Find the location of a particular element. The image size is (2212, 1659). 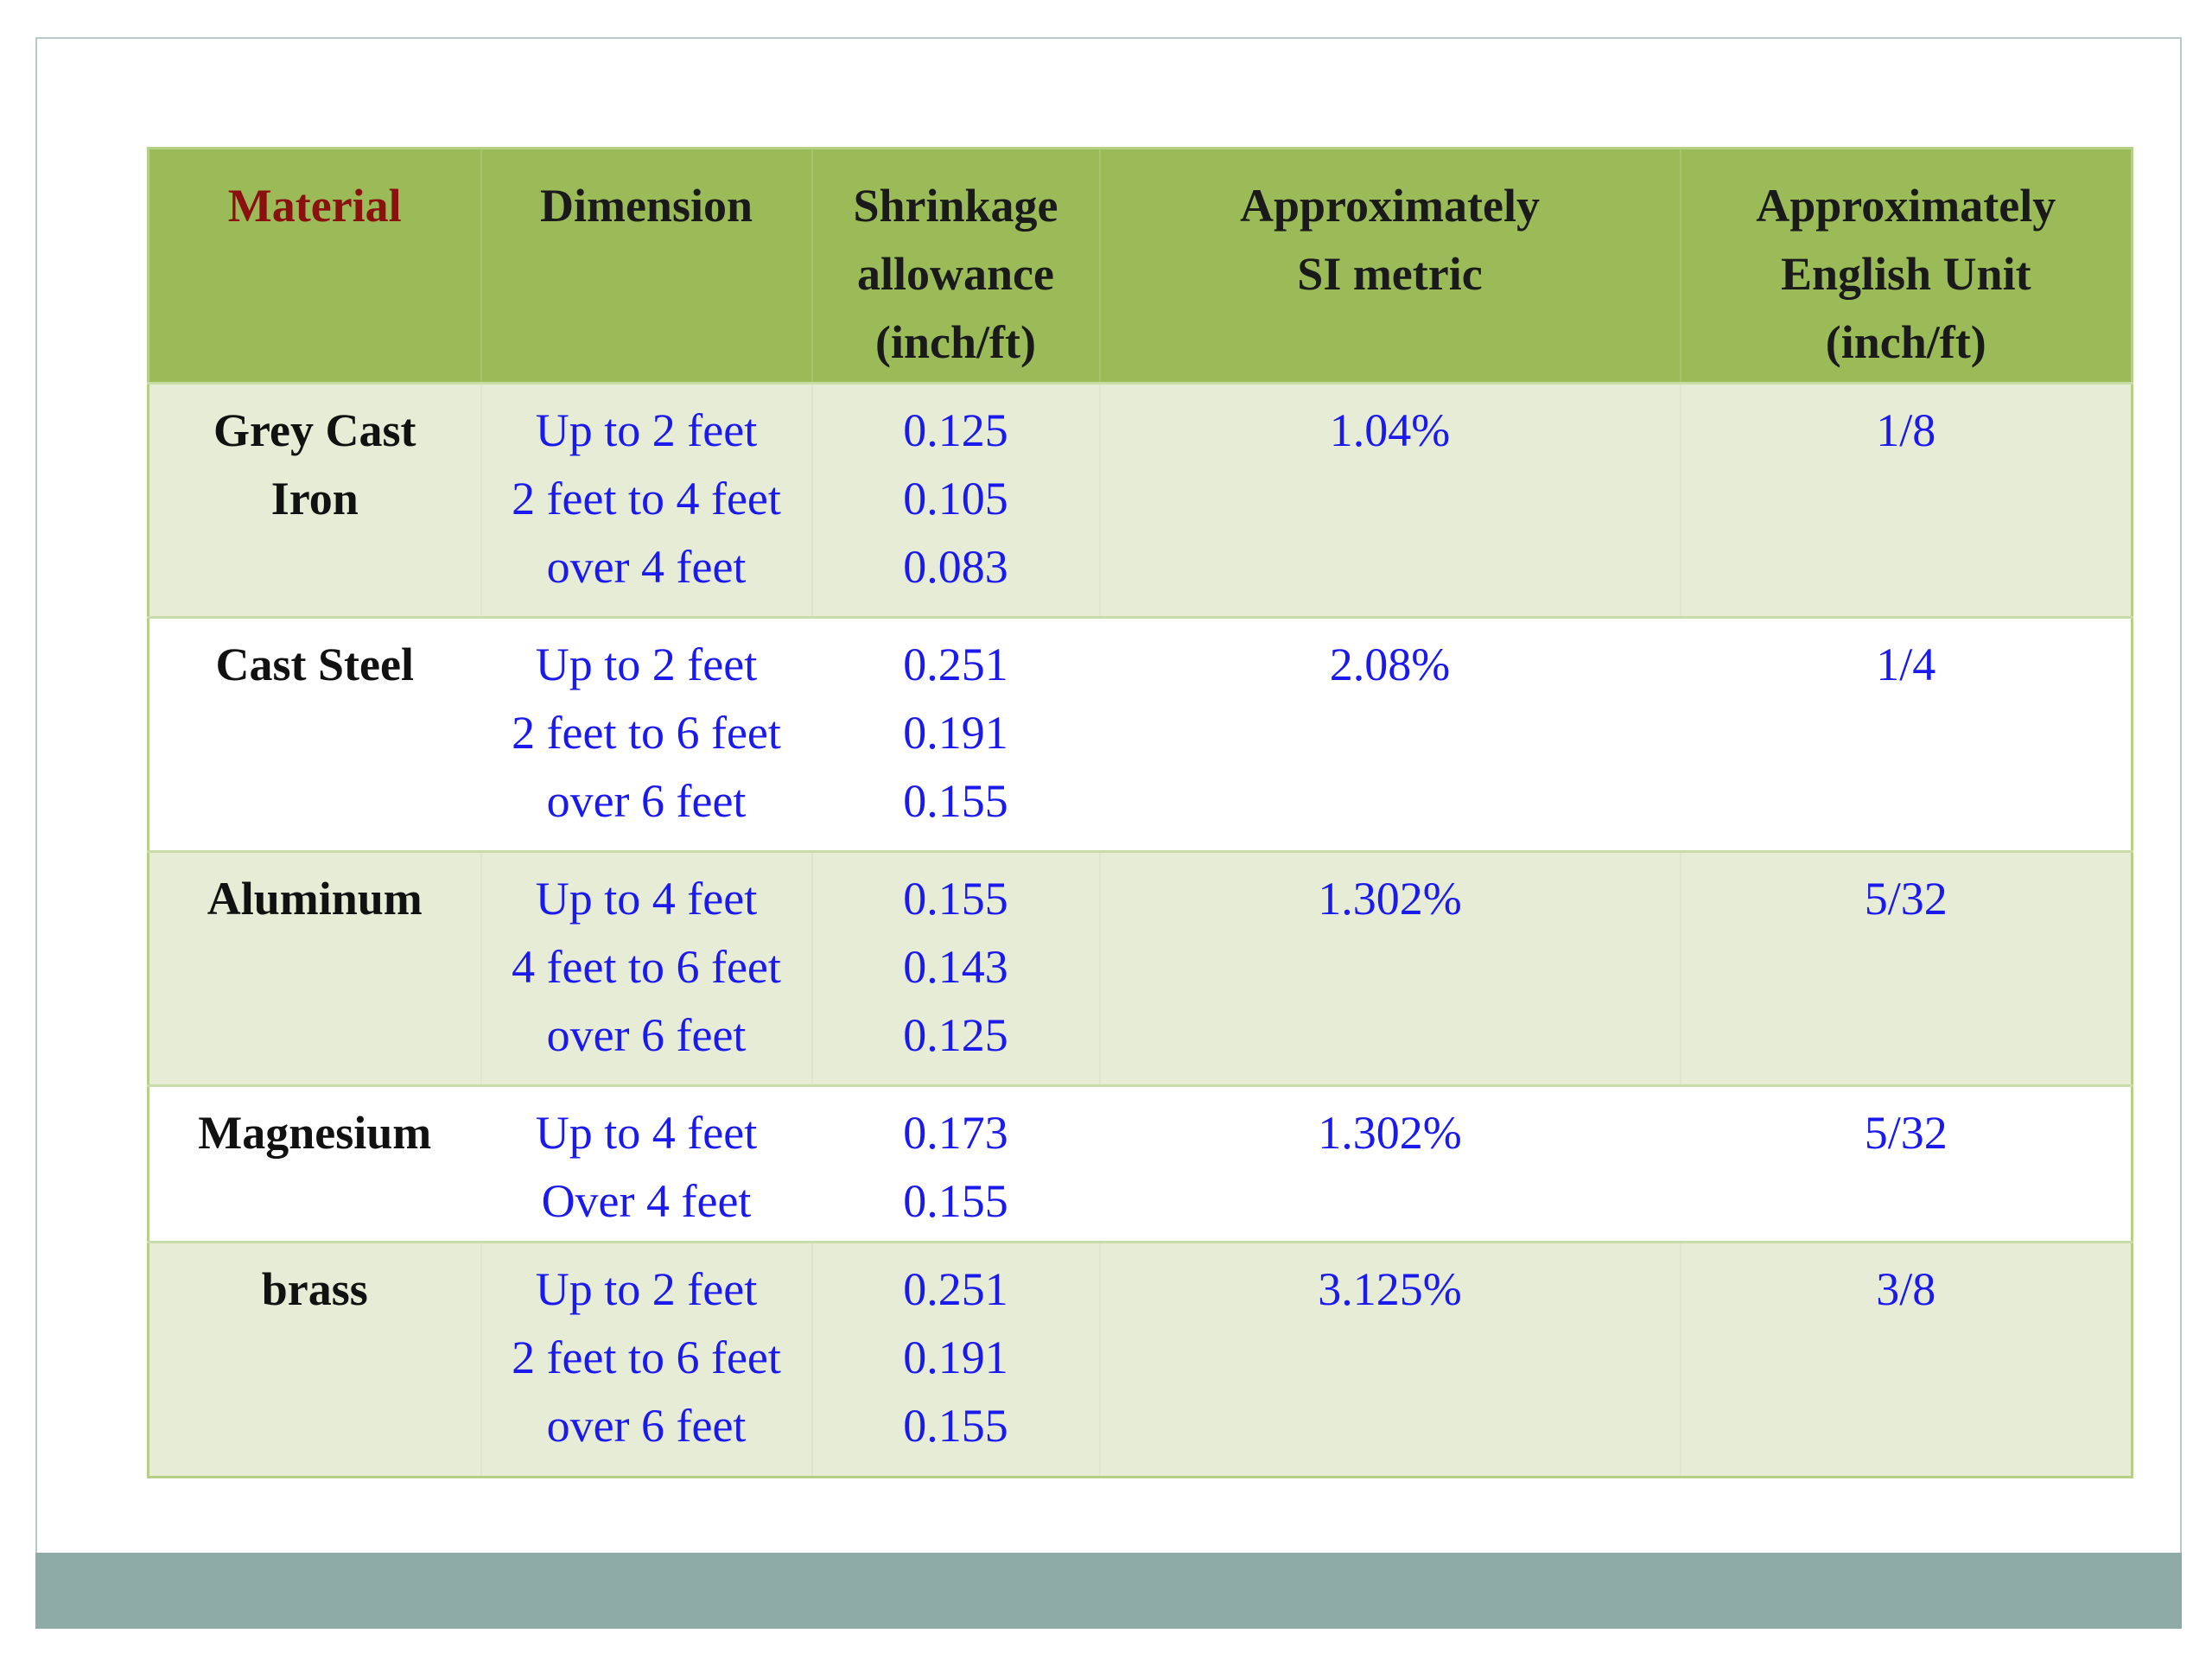

header-english-unit-line-2: English Unit is located at coordinates (1905, 274).